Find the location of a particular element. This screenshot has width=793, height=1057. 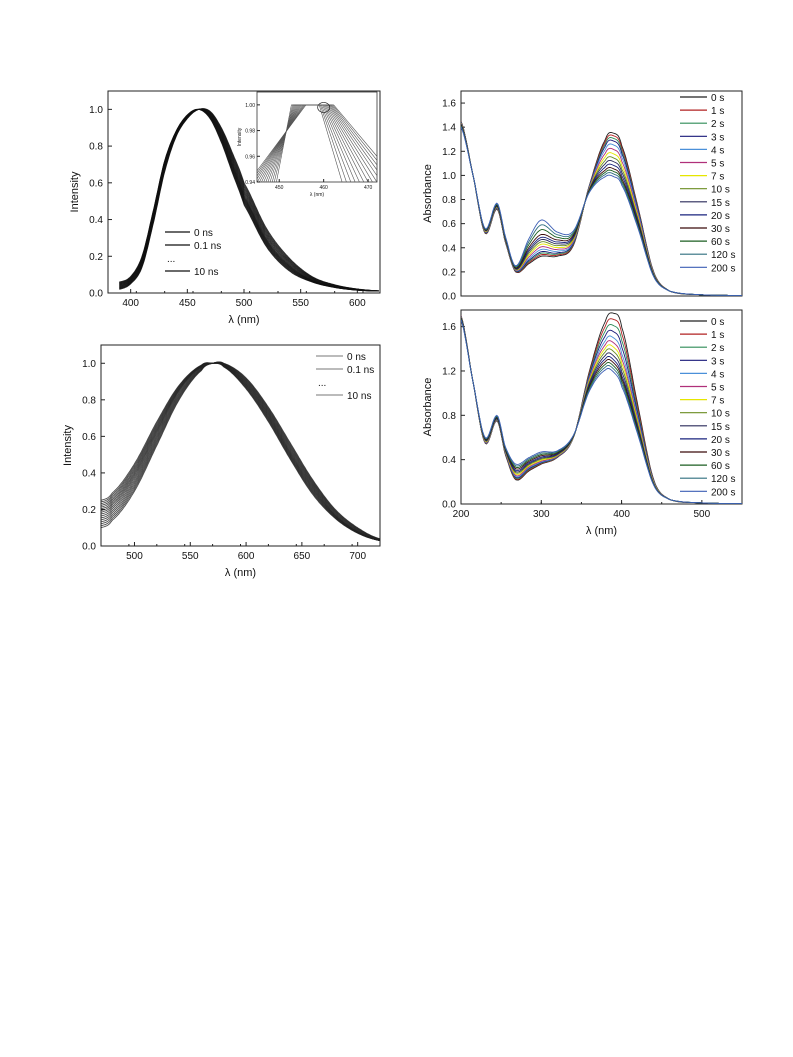

x-tick-label: 550 is located at coordinates (300, 303).